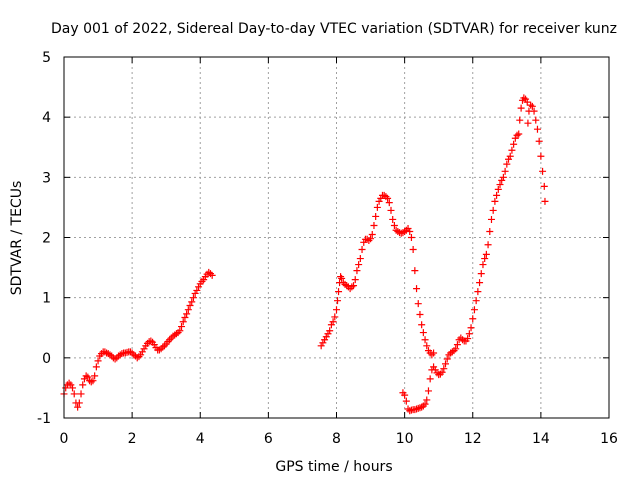 Image resolution: width=640 pixels, height=480 pixels. What do you see at coordinates (336, 439) in the screenshot?
I see `x-tick-label: 8` at bounding box center [336, 439].